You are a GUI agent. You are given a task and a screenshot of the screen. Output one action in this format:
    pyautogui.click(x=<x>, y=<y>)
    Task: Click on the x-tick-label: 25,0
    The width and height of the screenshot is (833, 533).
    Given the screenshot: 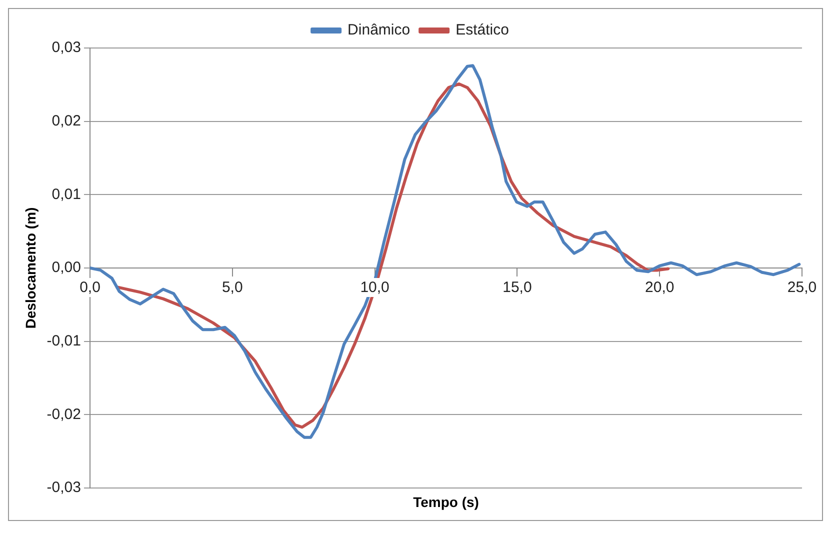 What is the action you would take?
    pyautogui.click(x=802, y=287)
    